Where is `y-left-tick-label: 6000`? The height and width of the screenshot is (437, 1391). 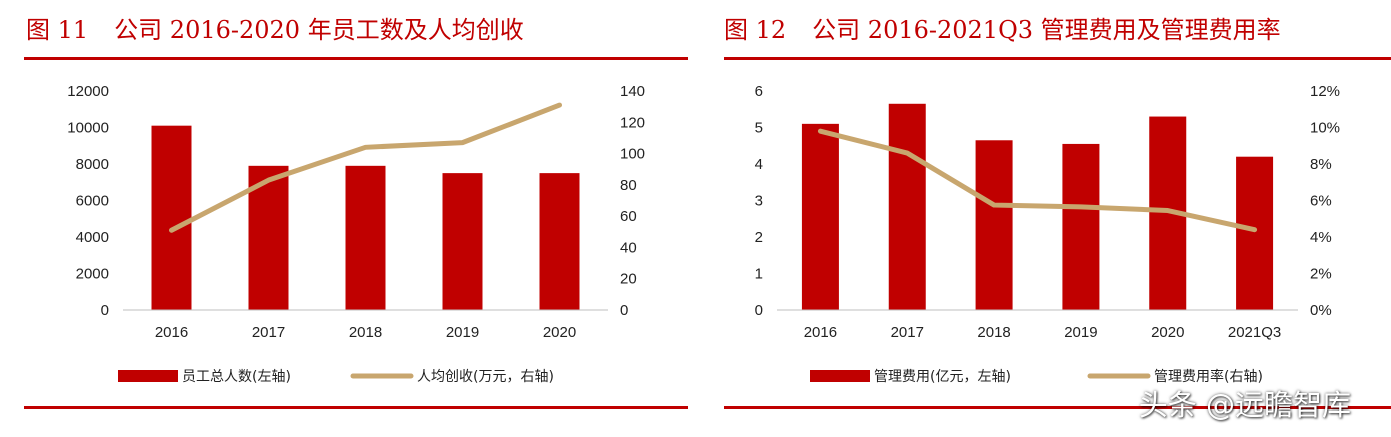
y-left-tick-label: 6000 is located at coordinates (92, 201).